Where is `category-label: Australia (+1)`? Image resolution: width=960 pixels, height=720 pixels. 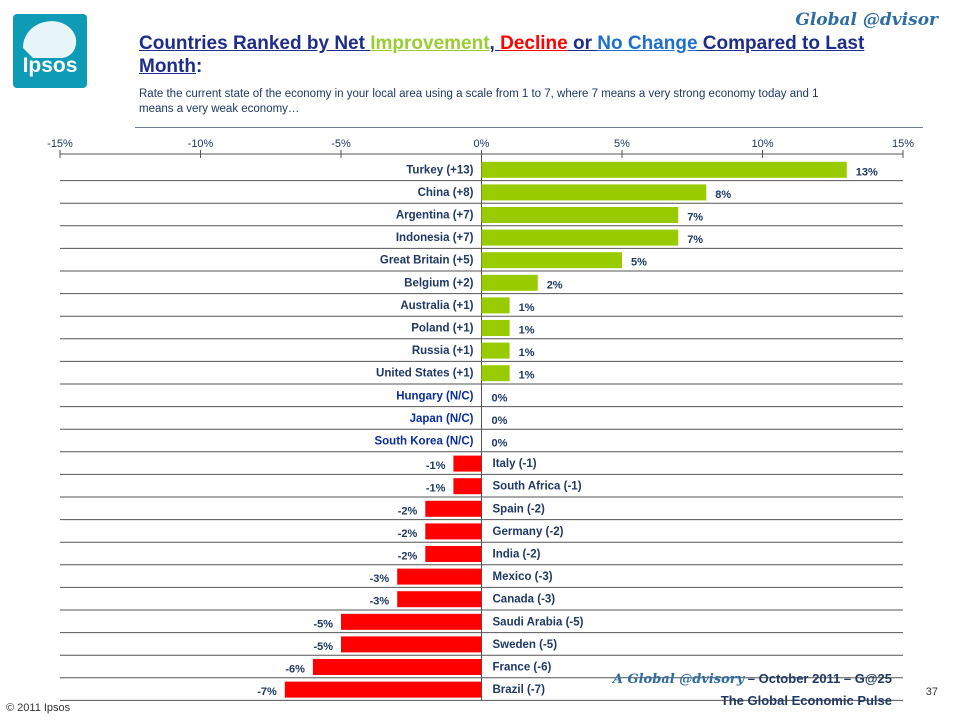 category-label: Australia (+1) is located at coordinates (436, 306).